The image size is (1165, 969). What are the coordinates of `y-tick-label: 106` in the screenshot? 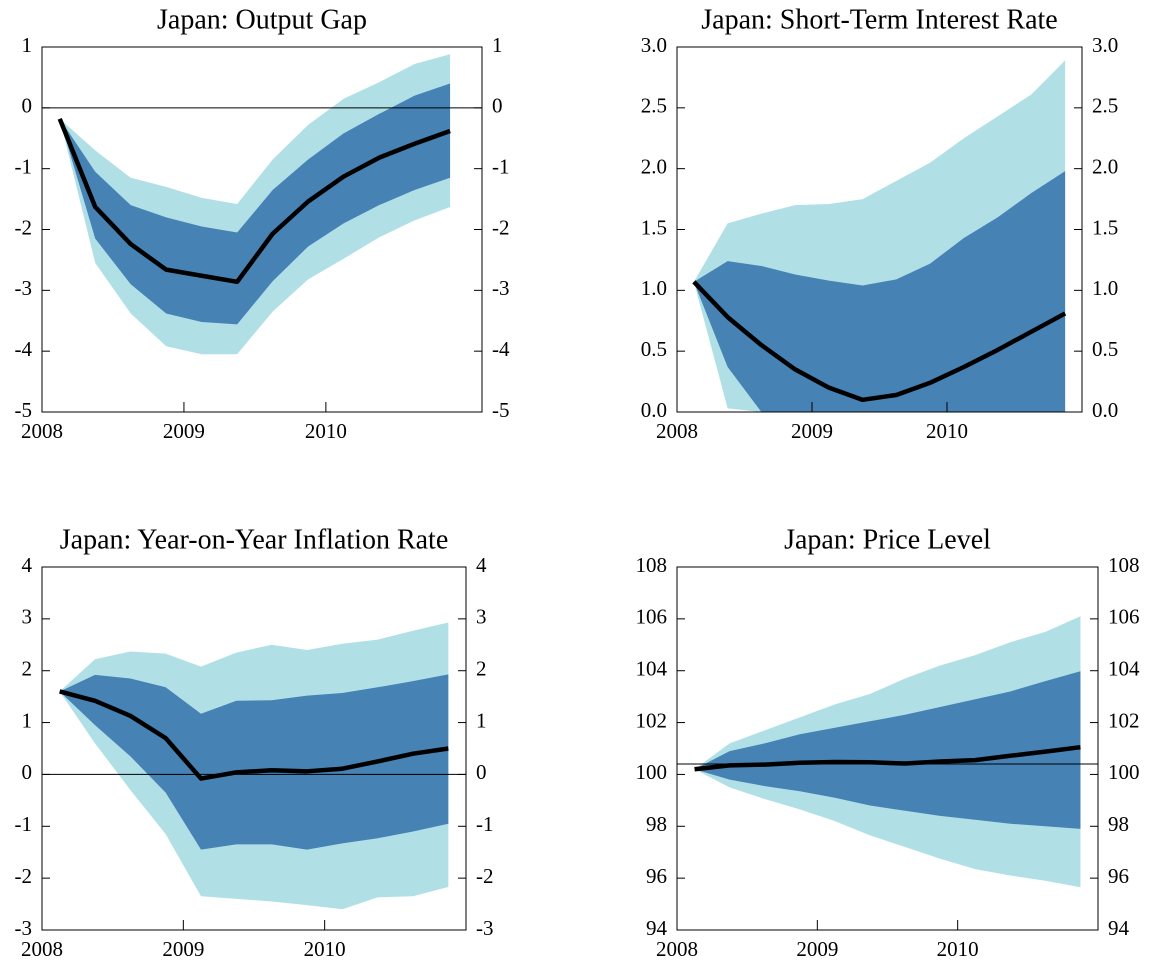 It's located at (652, 617).